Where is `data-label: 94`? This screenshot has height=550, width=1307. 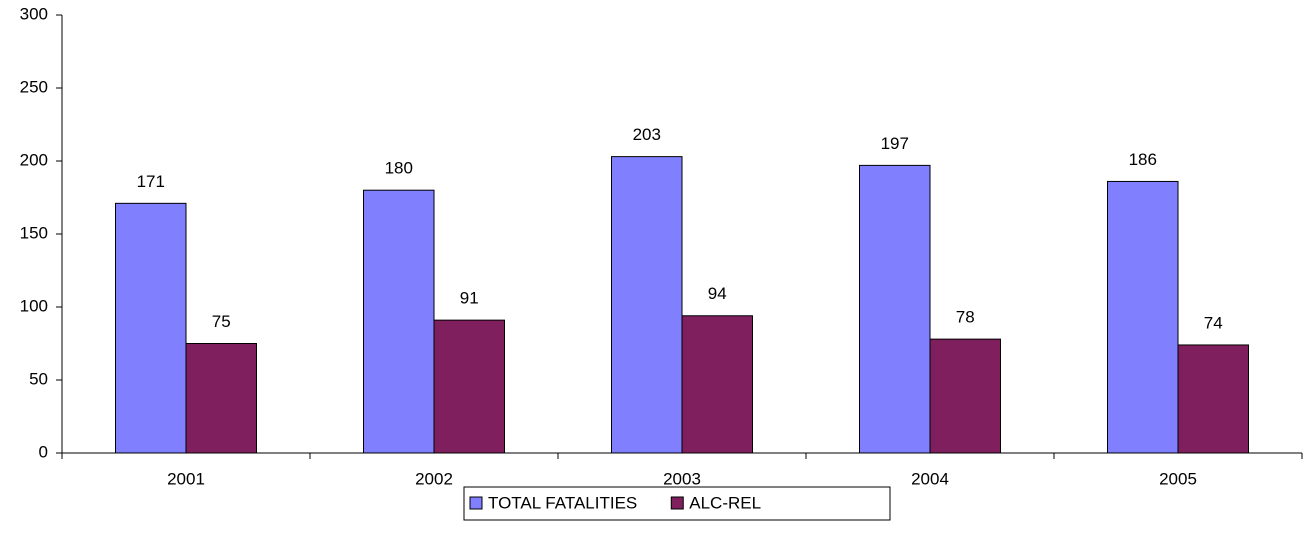 data-label: 94 is located at coordinates (717, 293).